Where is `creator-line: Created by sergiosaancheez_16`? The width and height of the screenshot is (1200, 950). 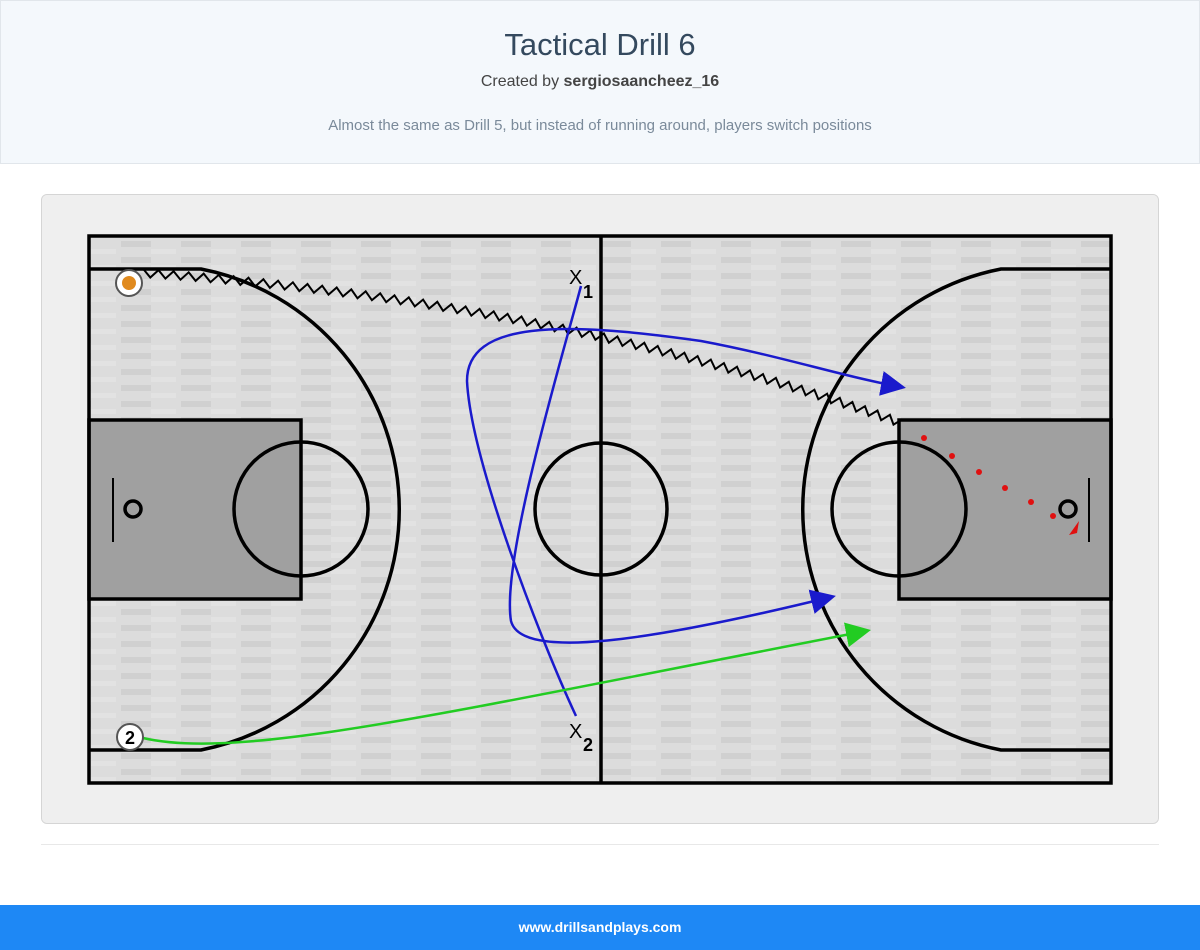 creator-line: Created by sergiosaancheez_16 is located at coordinates (600, 82).